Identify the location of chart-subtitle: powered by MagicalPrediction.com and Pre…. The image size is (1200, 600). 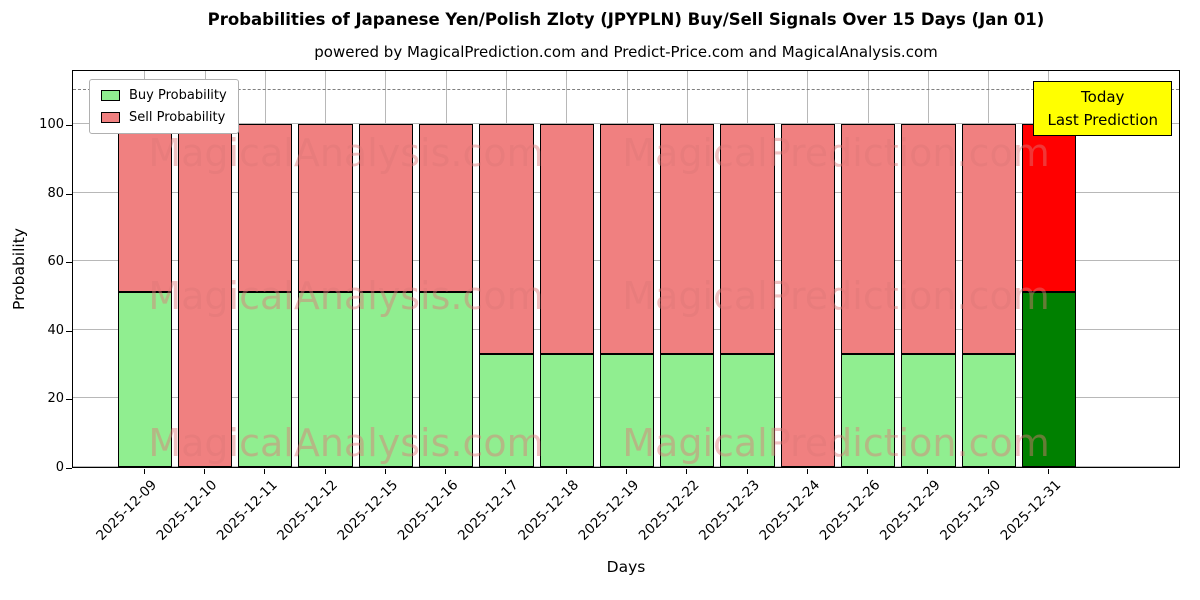
(626, 52).